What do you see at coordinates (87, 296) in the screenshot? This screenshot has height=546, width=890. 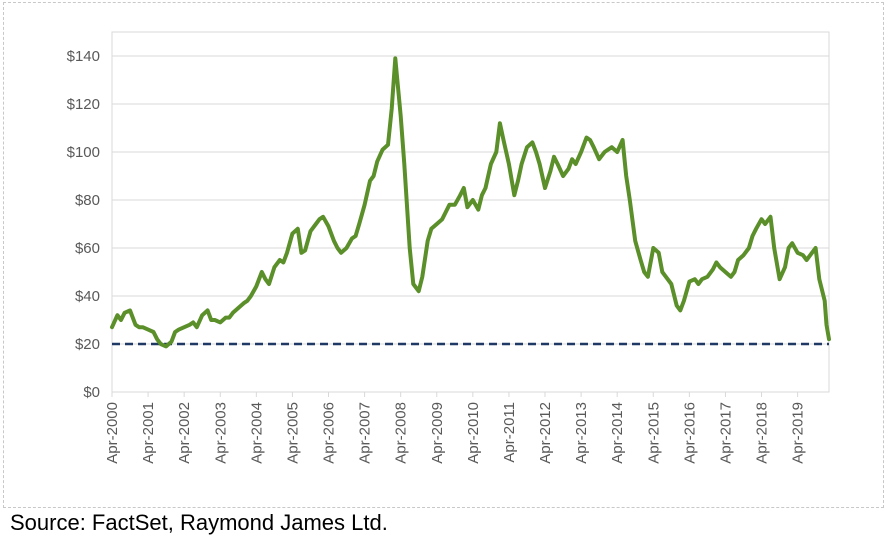 I see `y-tick-label: $40` at bounding box center [87, 296].